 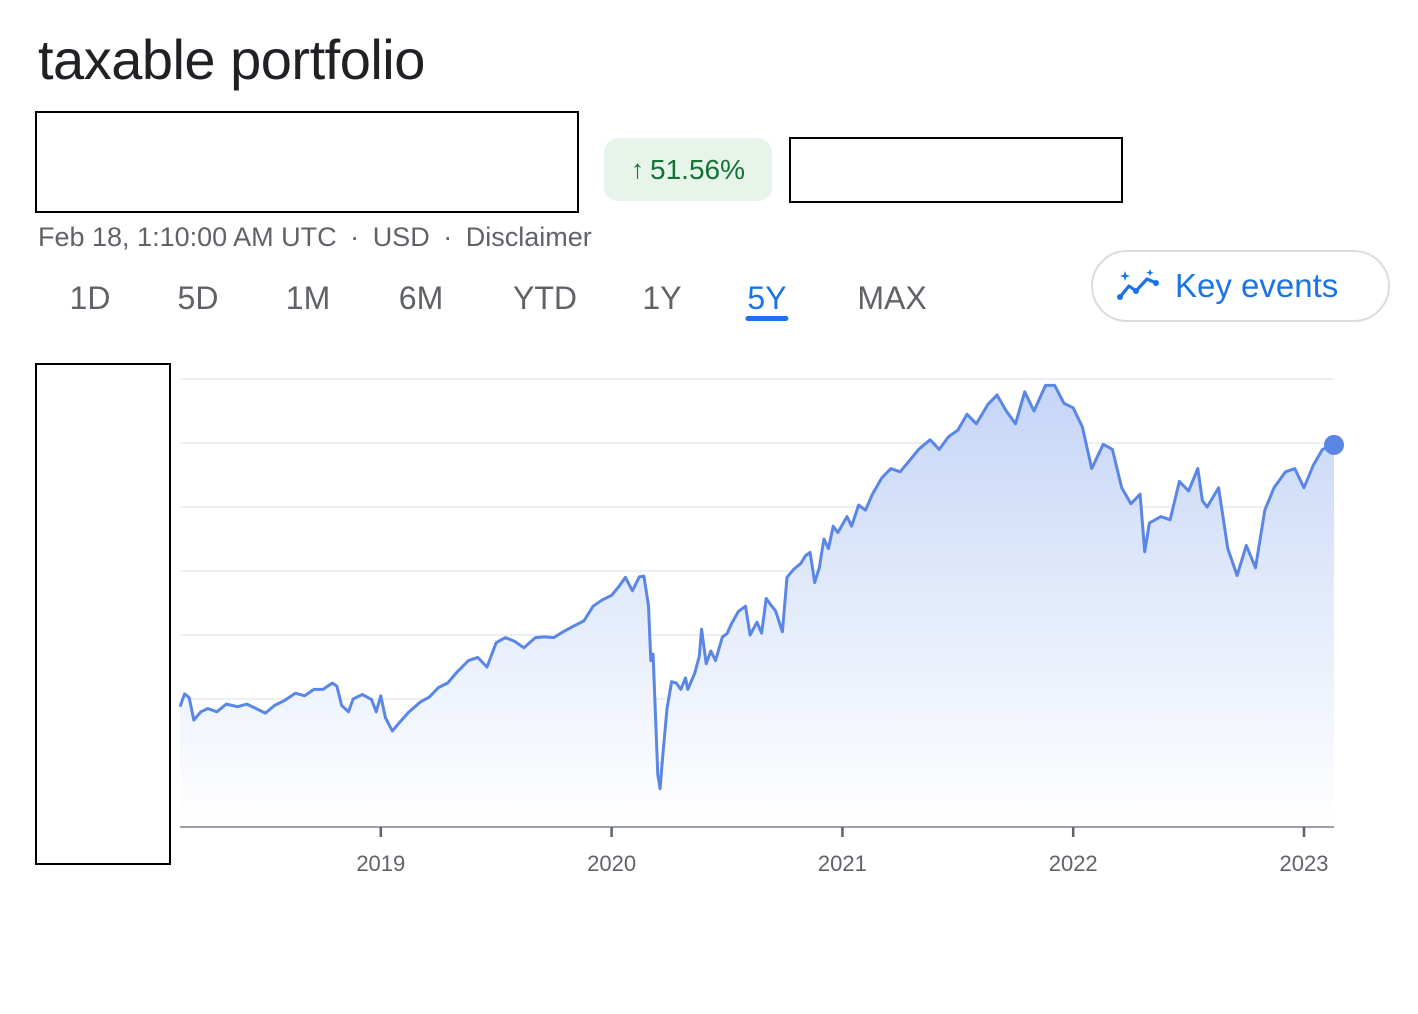 I want to click on x-tick-label: 2020, so click(x=611, y=863).